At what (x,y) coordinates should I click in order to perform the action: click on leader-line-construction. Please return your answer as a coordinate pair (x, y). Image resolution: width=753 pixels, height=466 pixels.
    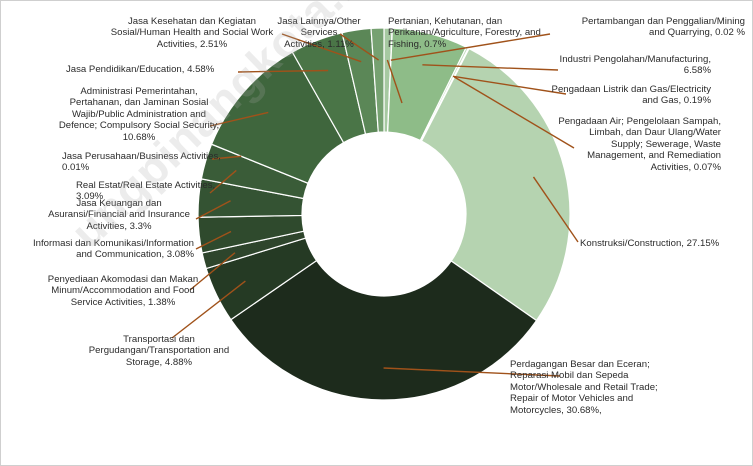
    Looking at the image, I should click on (555, 209).